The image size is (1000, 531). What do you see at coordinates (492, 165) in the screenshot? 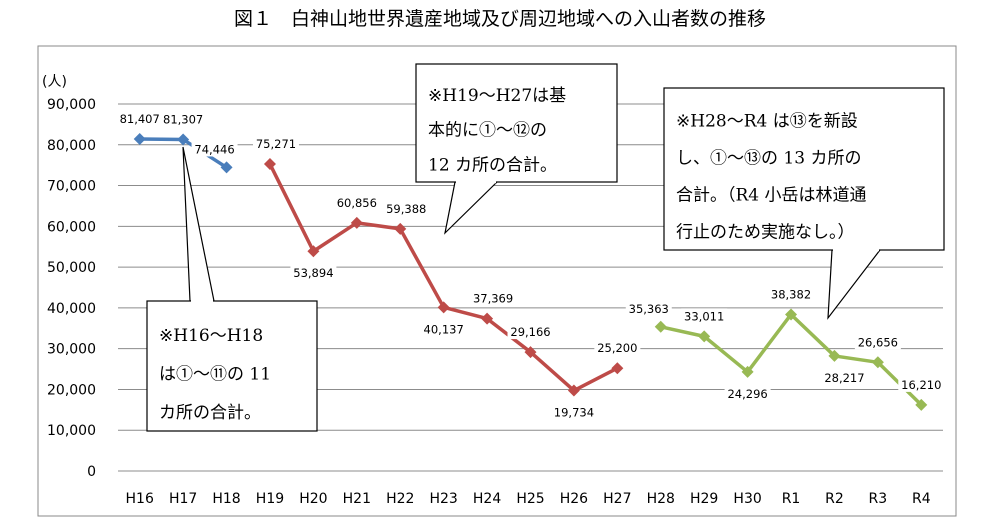
I see `note-h19-h27-text: 12 カ所の合計。` at bounding box center [492, 165].